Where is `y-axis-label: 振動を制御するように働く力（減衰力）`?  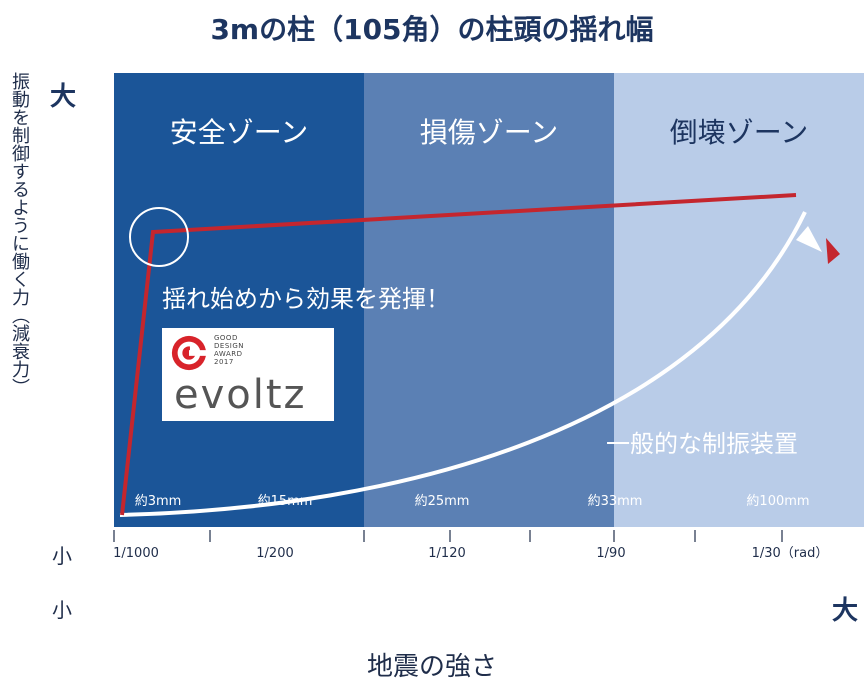
y-axis-label: 振動を制御するように働く力（減衰力） is located at coordinates (19, 234).